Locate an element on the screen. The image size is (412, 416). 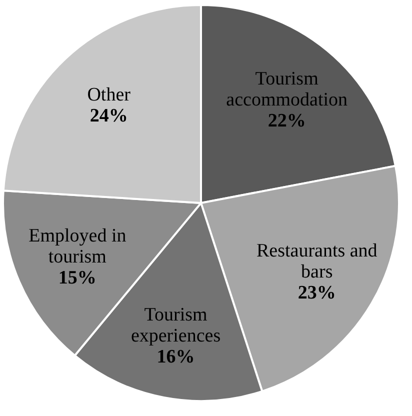
data-label: 24% is located at coordinates (109, 115).